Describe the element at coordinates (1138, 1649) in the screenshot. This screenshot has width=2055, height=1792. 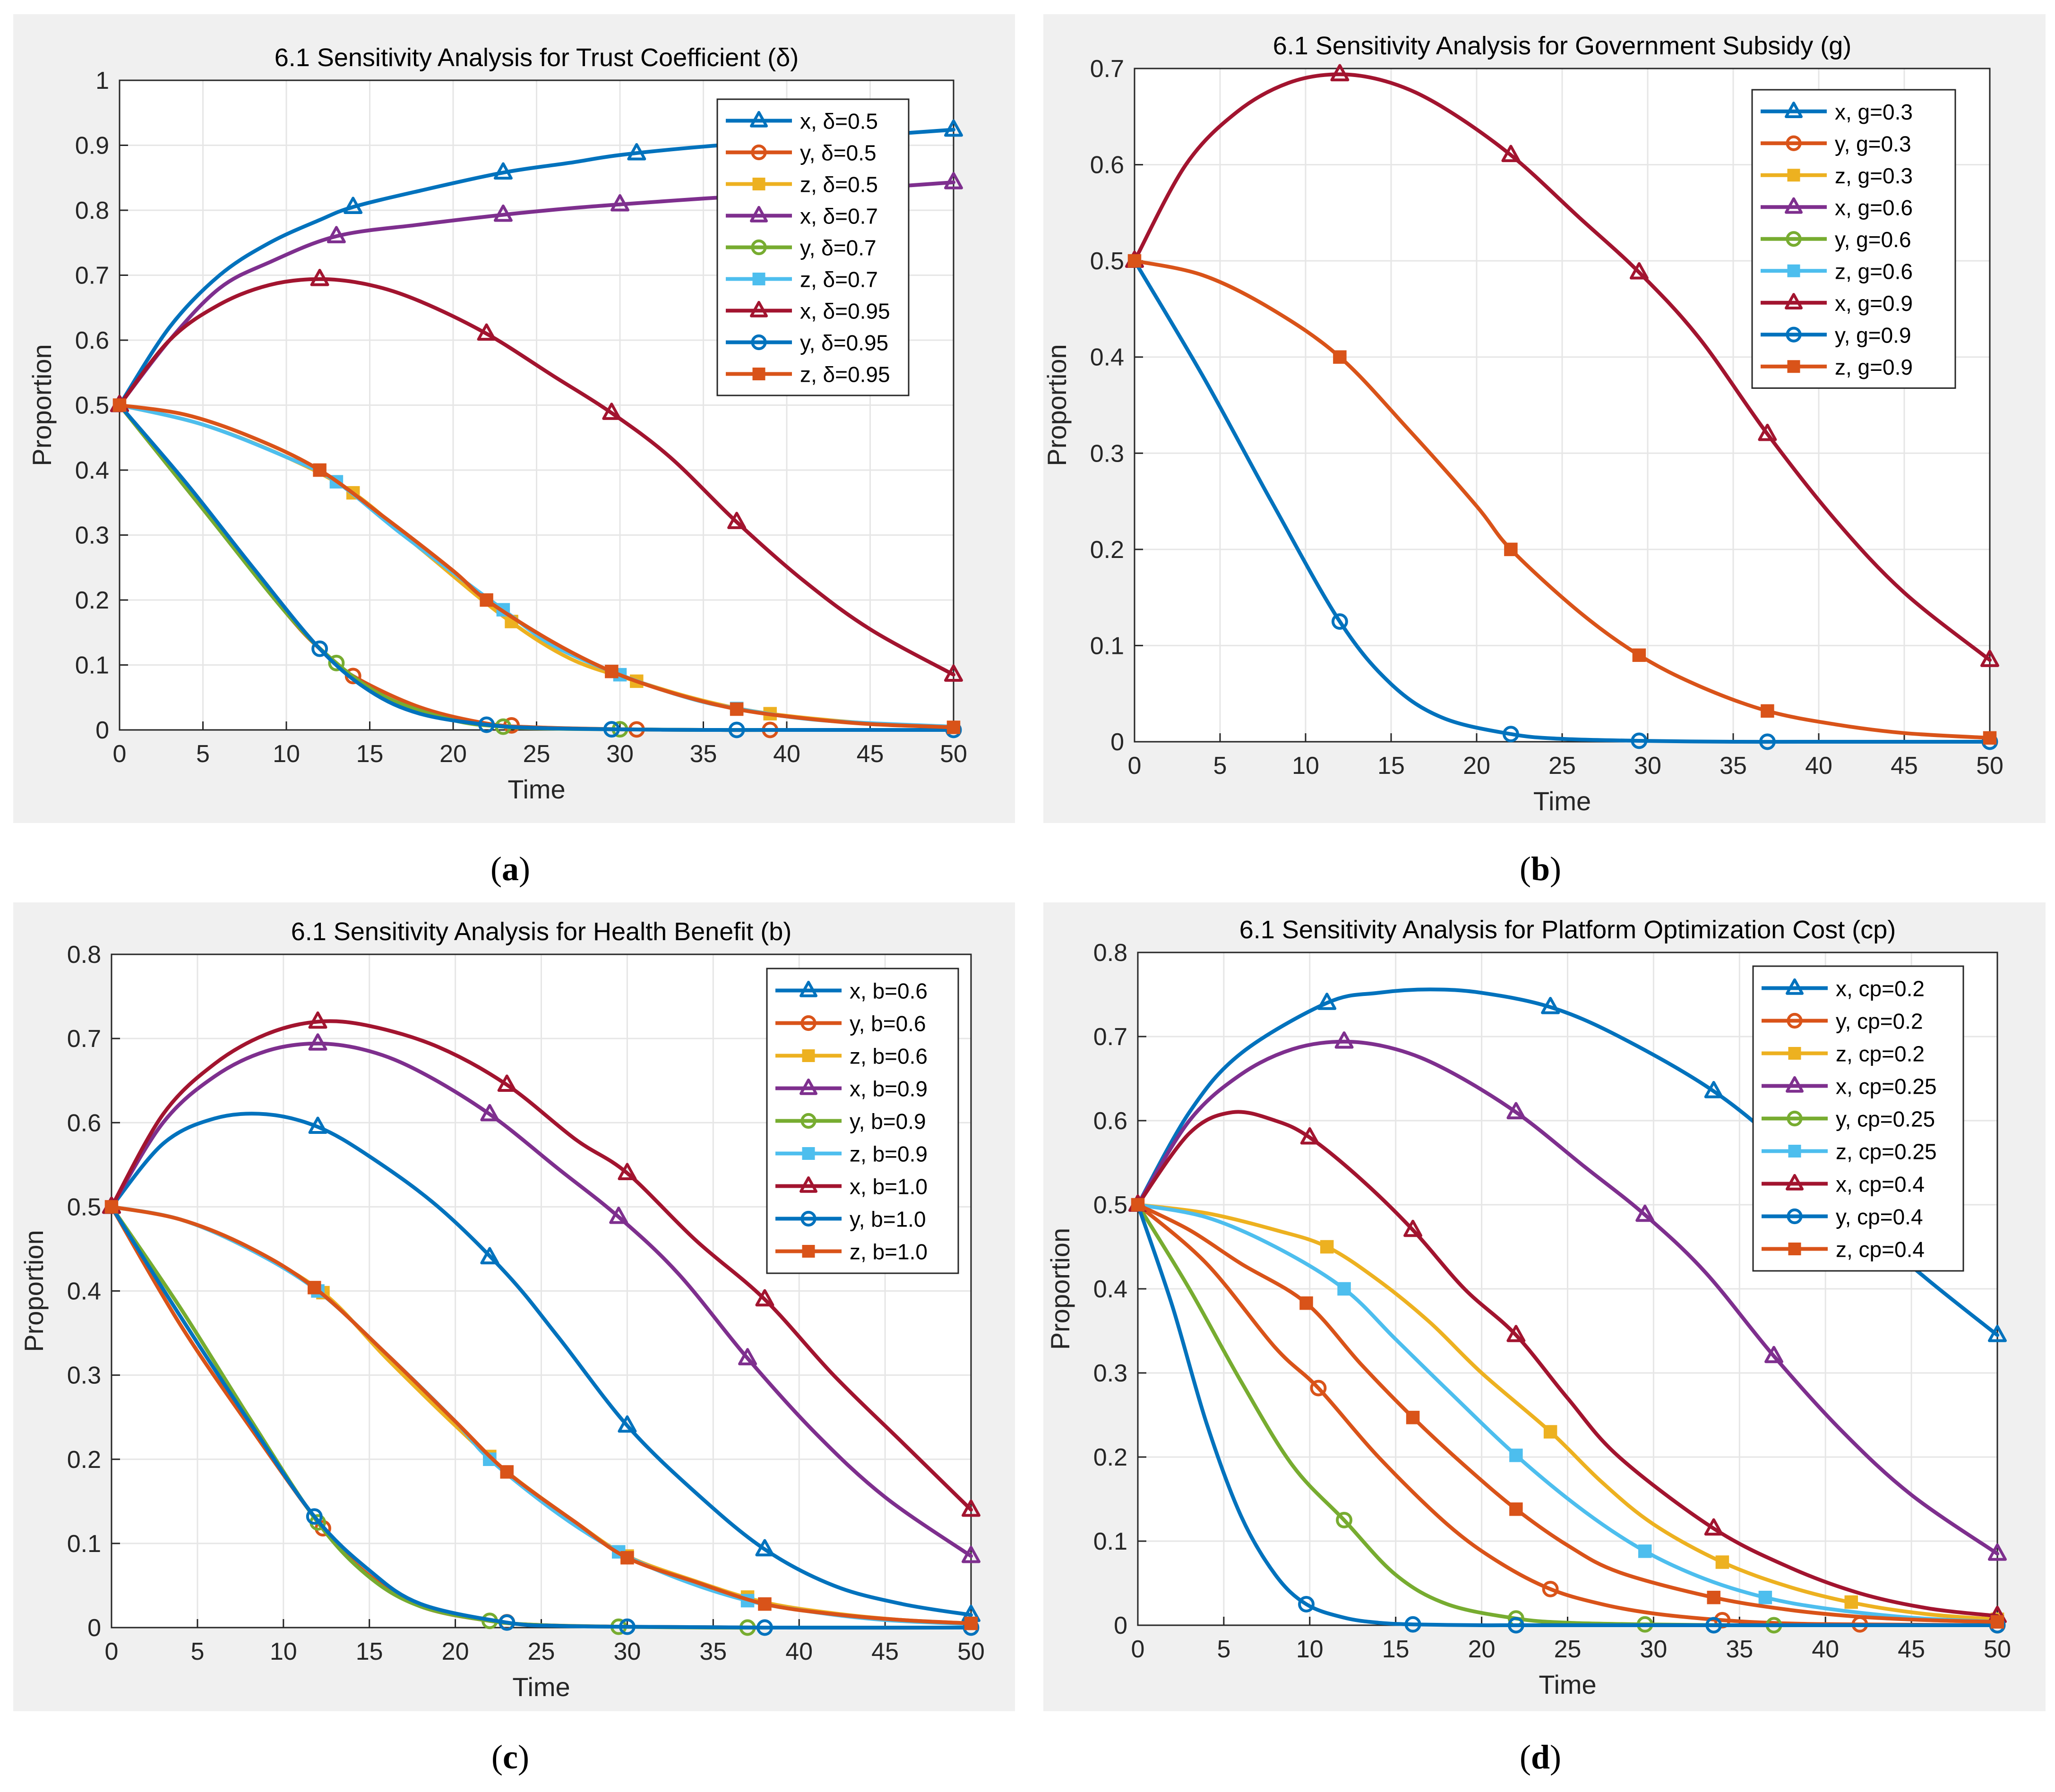
I see `x-tick-label: 0` at that location.